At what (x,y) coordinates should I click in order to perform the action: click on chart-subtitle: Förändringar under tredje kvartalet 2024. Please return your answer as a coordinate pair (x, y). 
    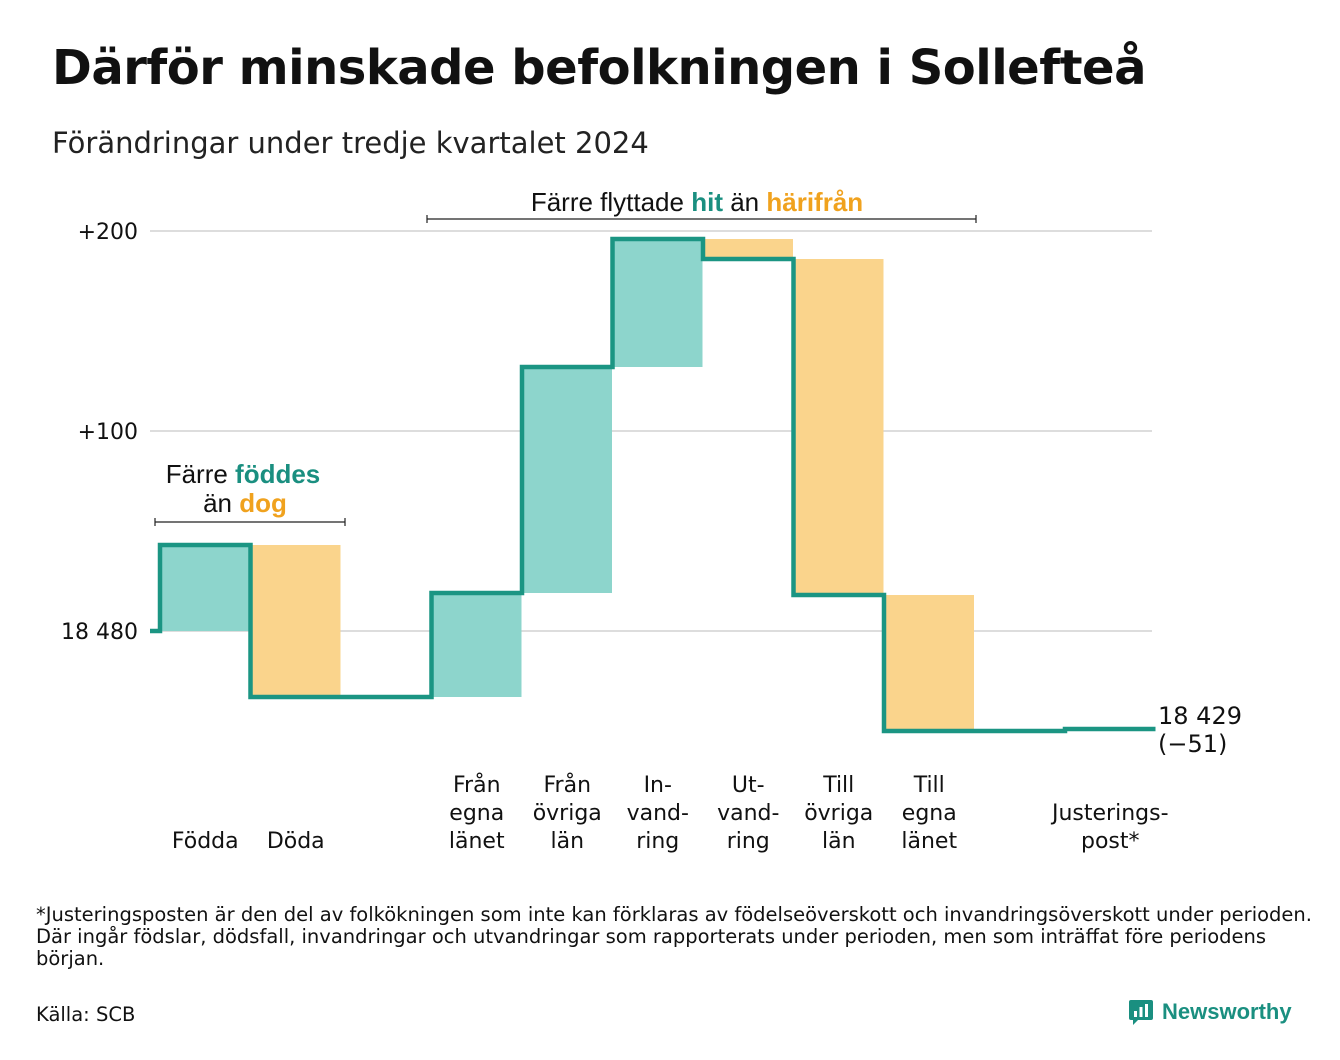
    Looking at the image, I should click on (350, 143).